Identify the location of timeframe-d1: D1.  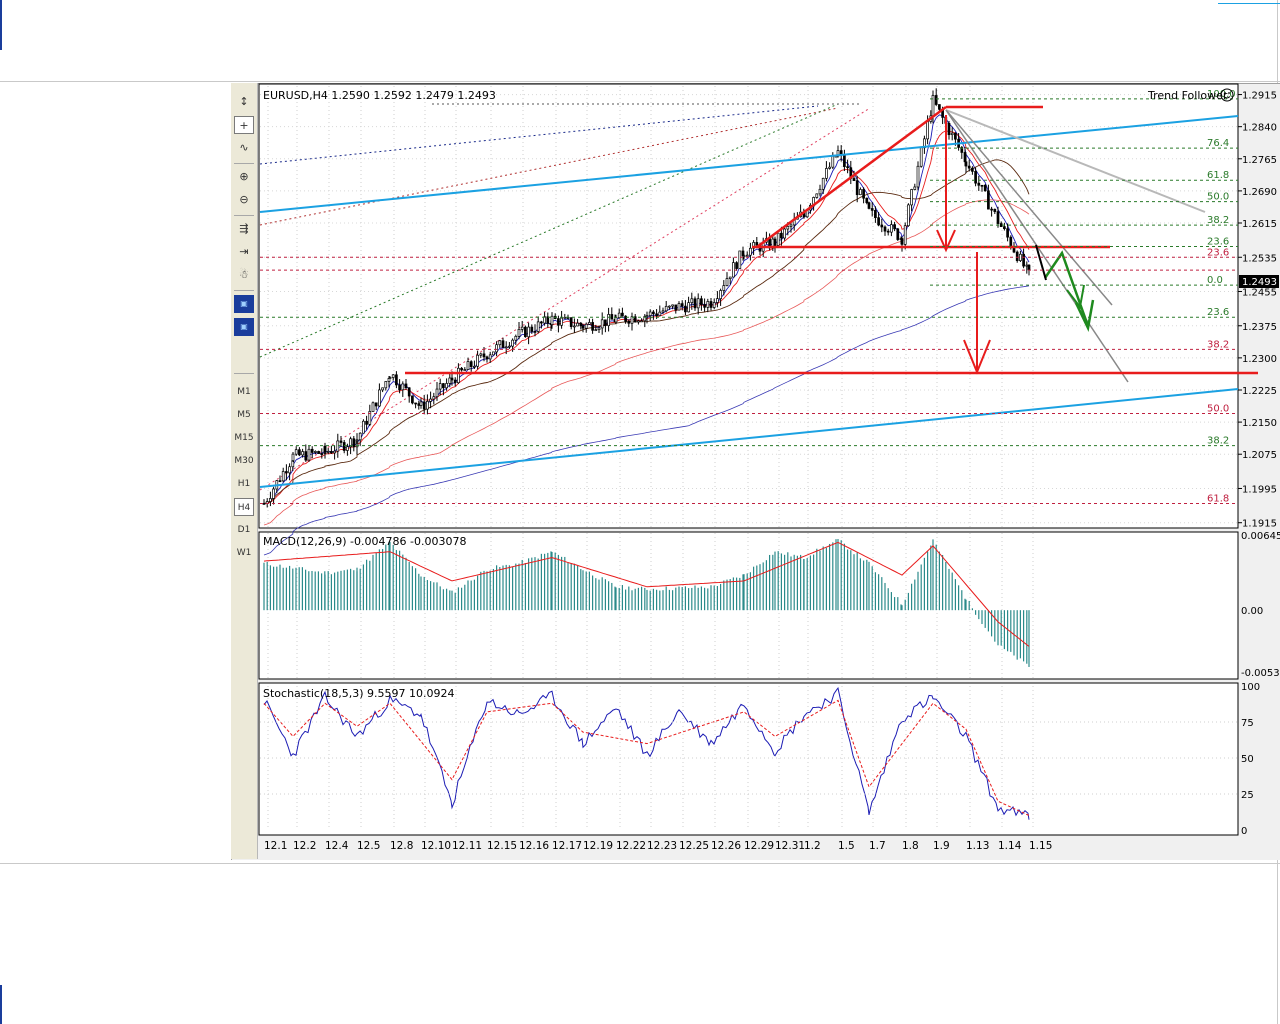
(244, 530).